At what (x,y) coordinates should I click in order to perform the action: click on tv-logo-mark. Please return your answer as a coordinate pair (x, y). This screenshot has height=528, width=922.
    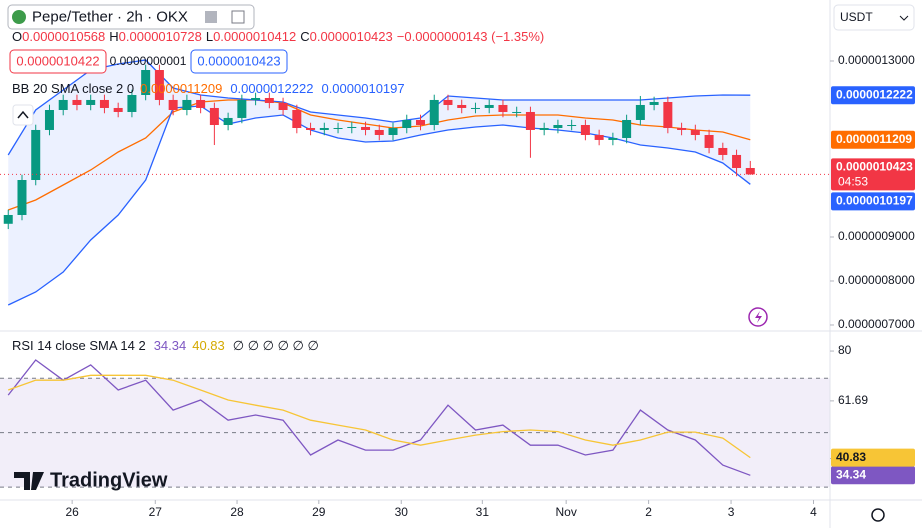
    Looking at the image, I should click on (29, 481).